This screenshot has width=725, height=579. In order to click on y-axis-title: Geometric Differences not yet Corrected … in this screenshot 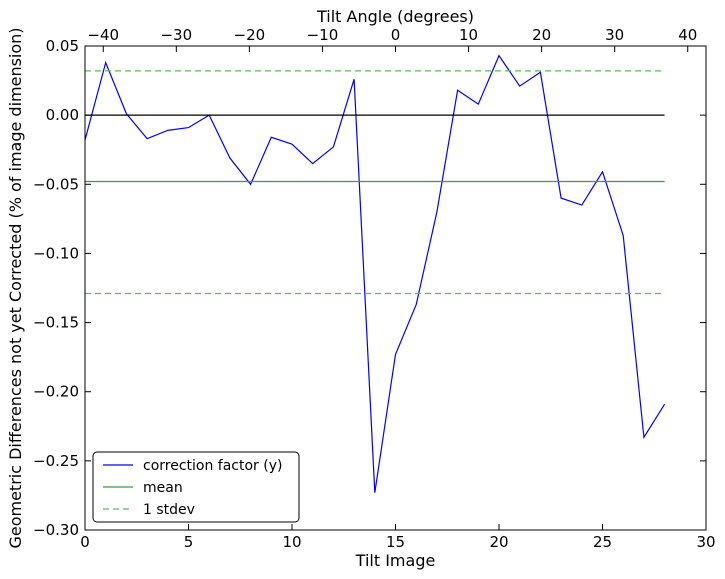, I will do `click(15, 287)`.